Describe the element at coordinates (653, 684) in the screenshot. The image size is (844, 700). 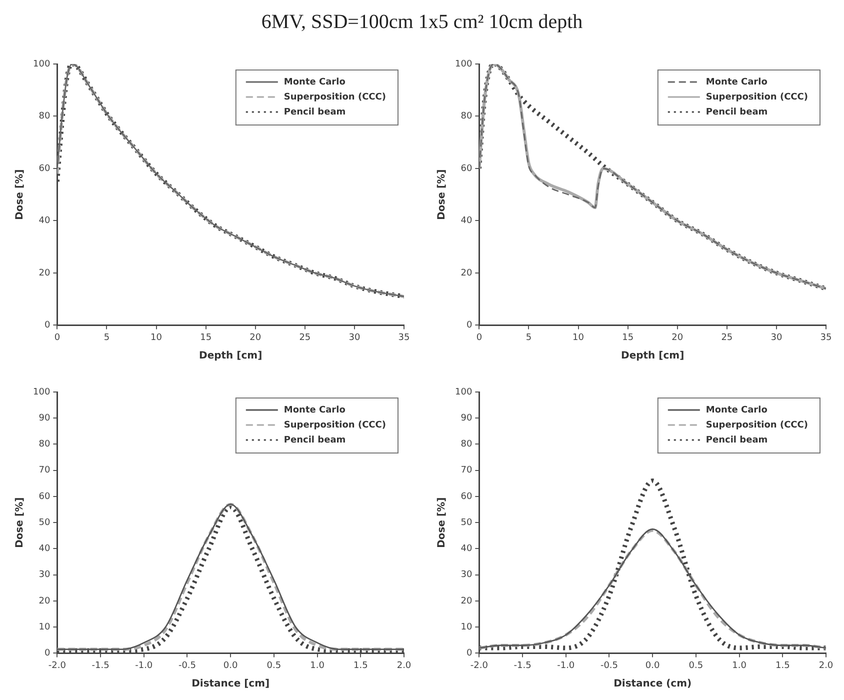
I see `x-axis-title: Distance (cm)` at that location.